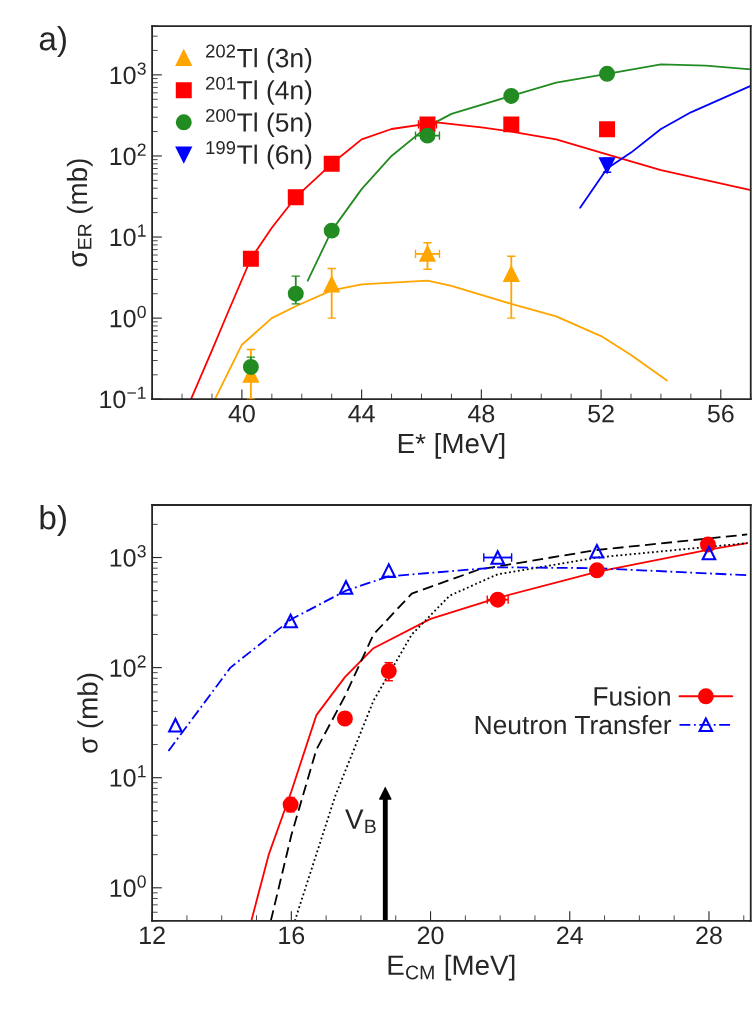 The width and height of the screenshot is (753, 1021). I want to click on y-tick-label: 10$^{−1}$, so click(123, 397).